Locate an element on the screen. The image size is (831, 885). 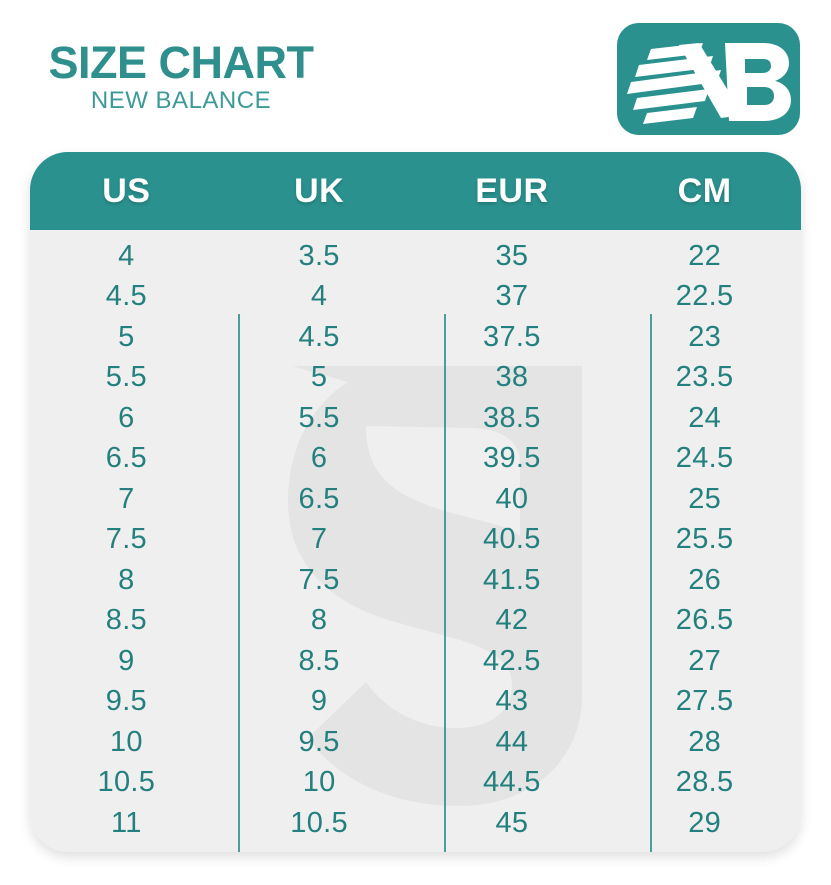
page-subtitle: NEW BALANCE is located at coordinates (181, 100).